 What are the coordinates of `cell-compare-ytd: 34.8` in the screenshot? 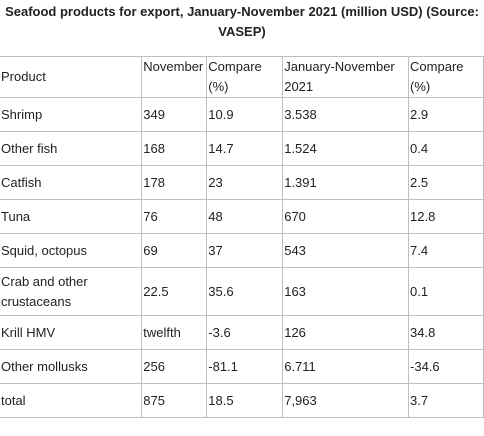 It's located at (446, 332).